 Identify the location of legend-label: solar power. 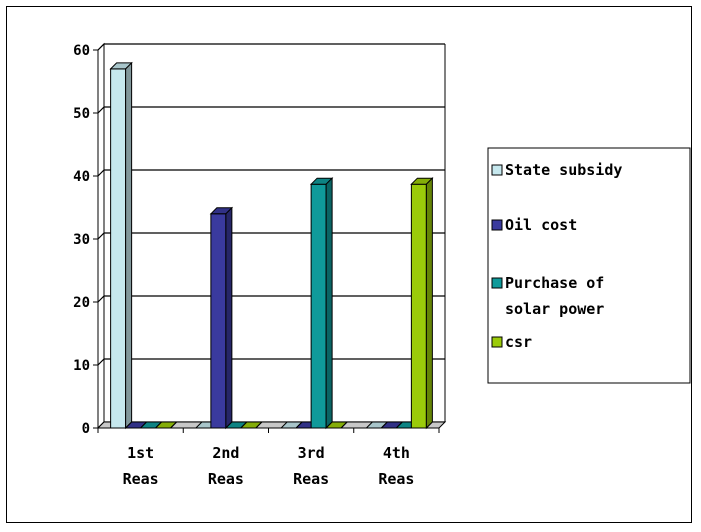
(554, 309).